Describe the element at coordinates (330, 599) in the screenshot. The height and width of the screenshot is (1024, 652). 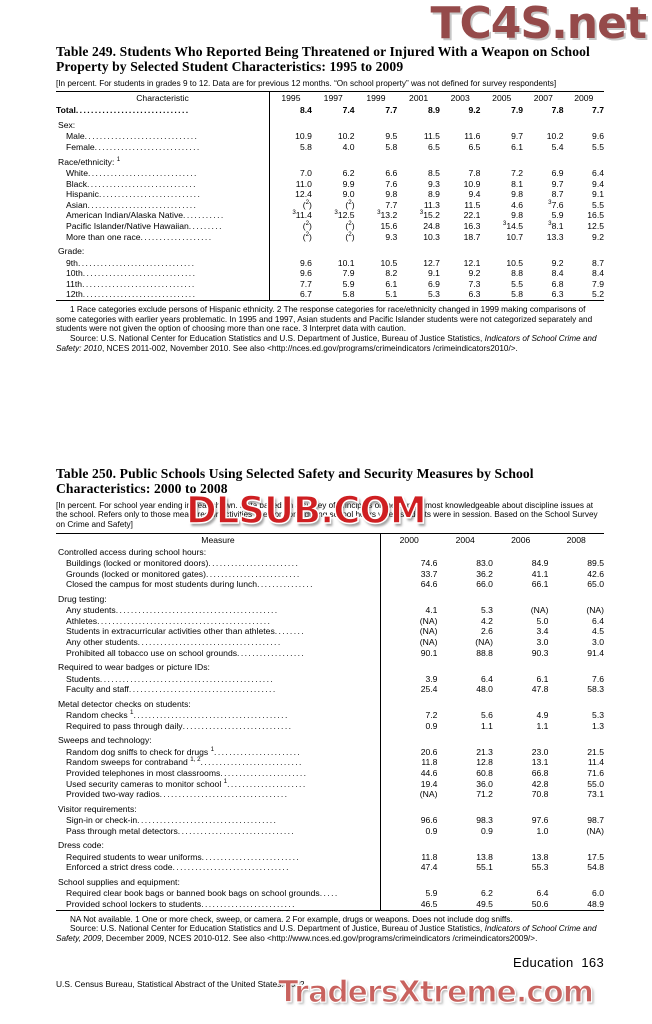
I see `table-row: Drug testing:` at that location.